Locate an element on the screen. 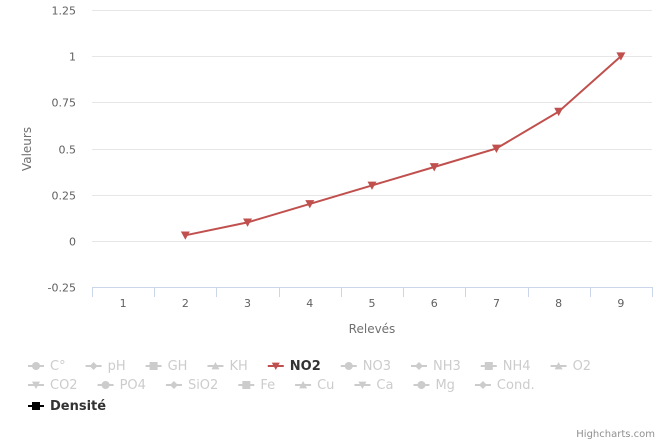 The height and width of the screenshot is (443, 664). legend-item: KH is located at coordinates (227, 366).